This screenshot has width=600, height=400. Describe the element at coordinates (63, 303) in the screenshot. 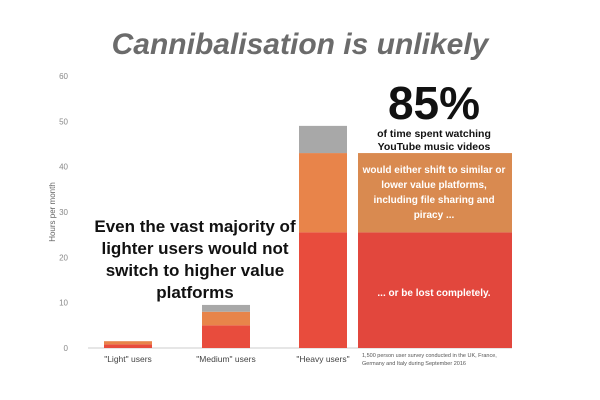

I see `y-tick-label: 10` at that location.